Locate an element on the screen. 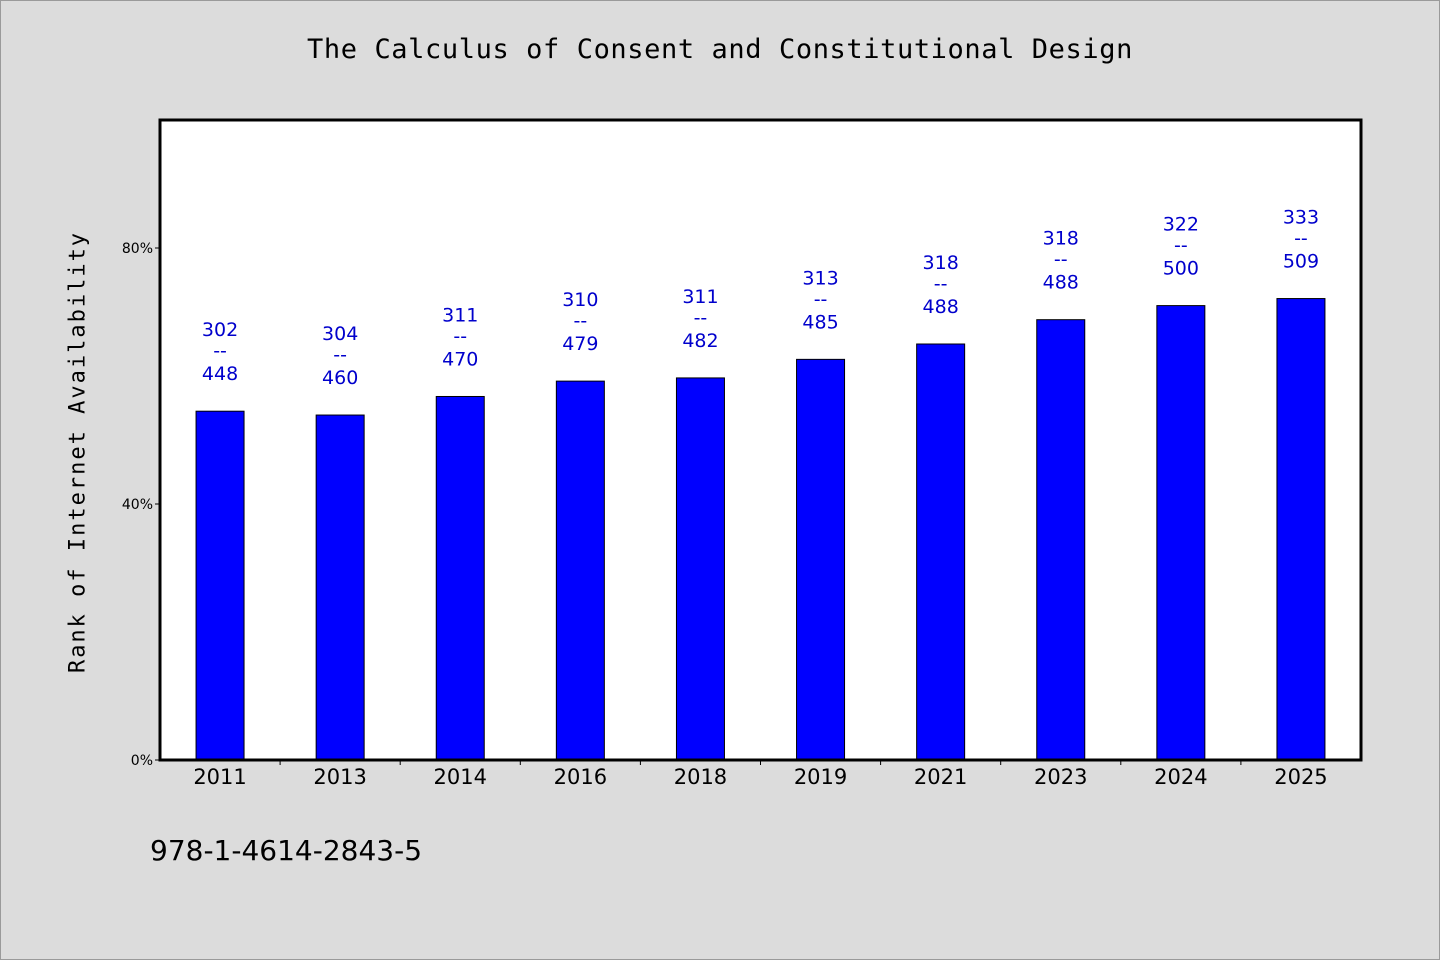 The image size is (1440, 960). bar-2021 is located at coordinates (941, 552).